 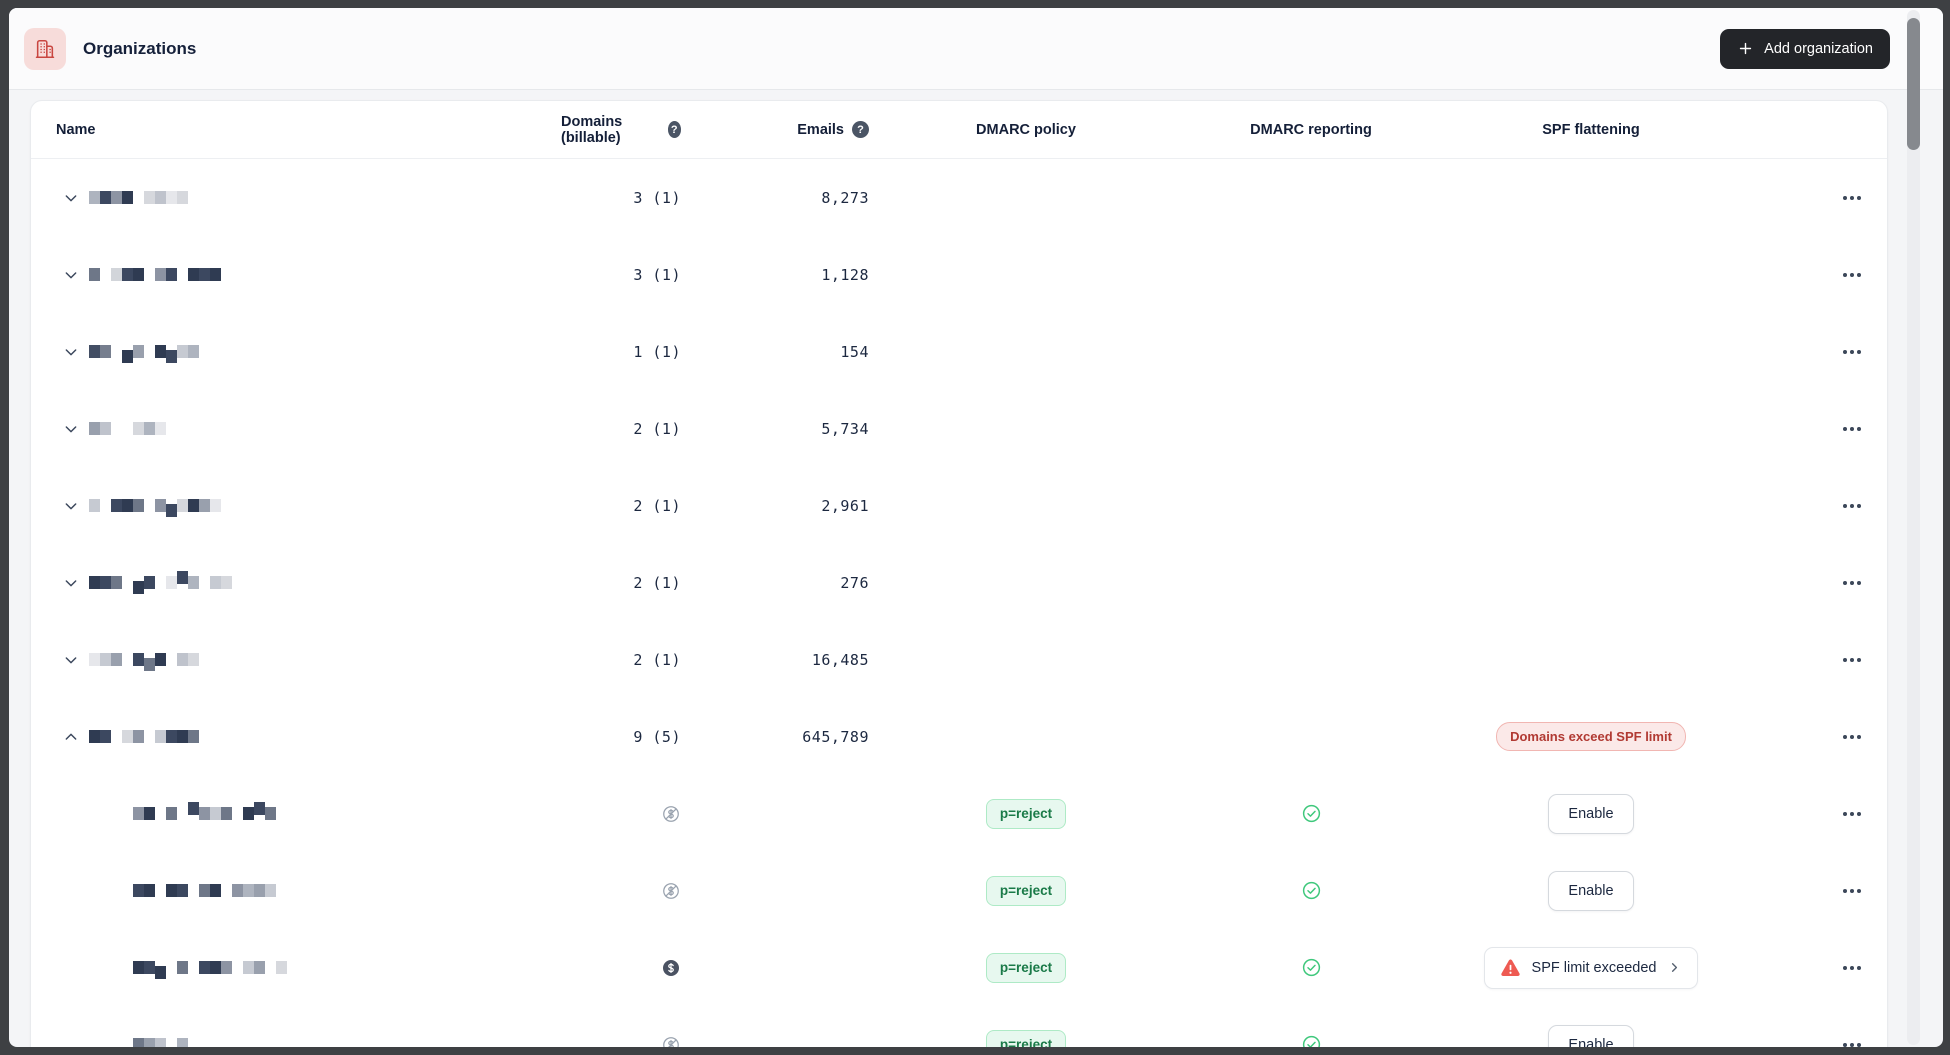 What do you see at coordinates (671, 813) in the screenshot?
I see `dollar-crossed-icon` at bounding box center [671, 813].